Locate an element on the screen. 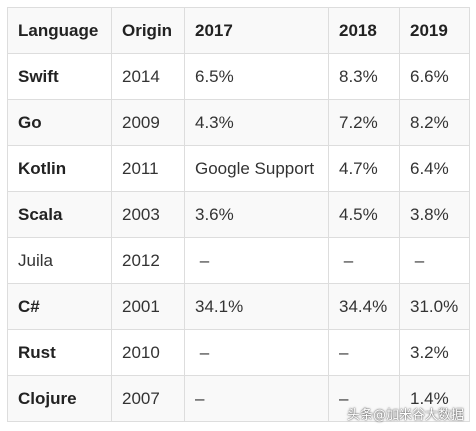 This screenshot has width=476, height=431. header-2017: 2017 is located at coordinates (256, 30).